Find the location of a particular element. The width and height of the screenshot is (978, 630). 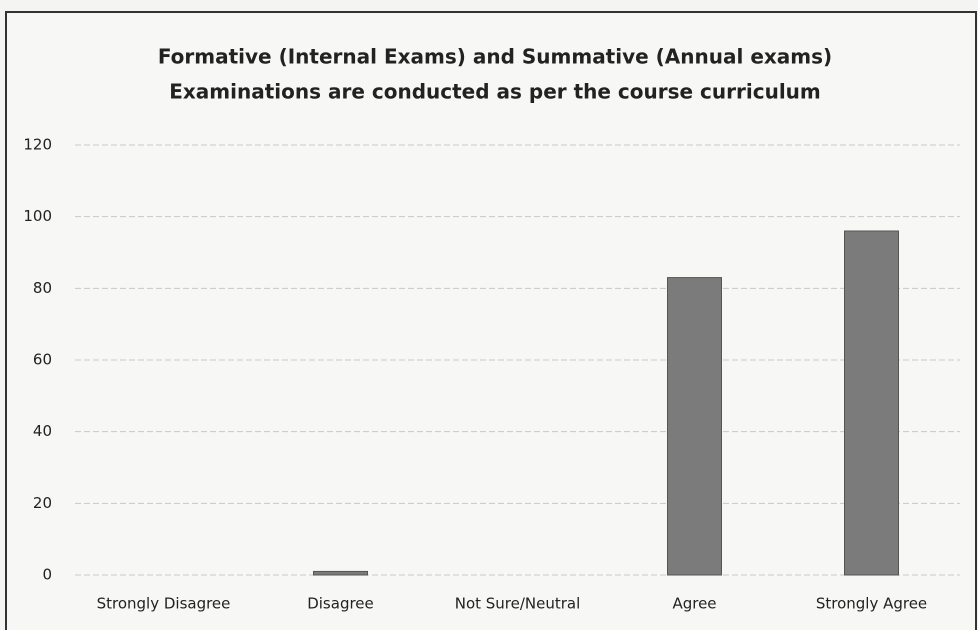

x-tick-label: Strongly Agree is located at coordinates (871, 604).